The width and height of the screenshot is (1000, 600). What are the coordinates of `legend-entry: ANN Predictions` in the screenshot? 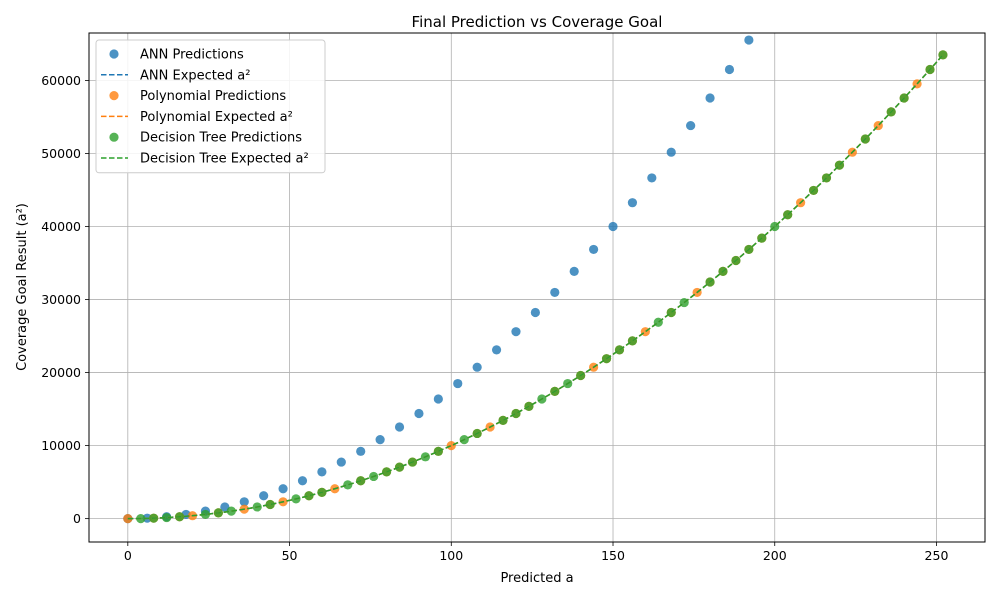 It's located at (192, 55).